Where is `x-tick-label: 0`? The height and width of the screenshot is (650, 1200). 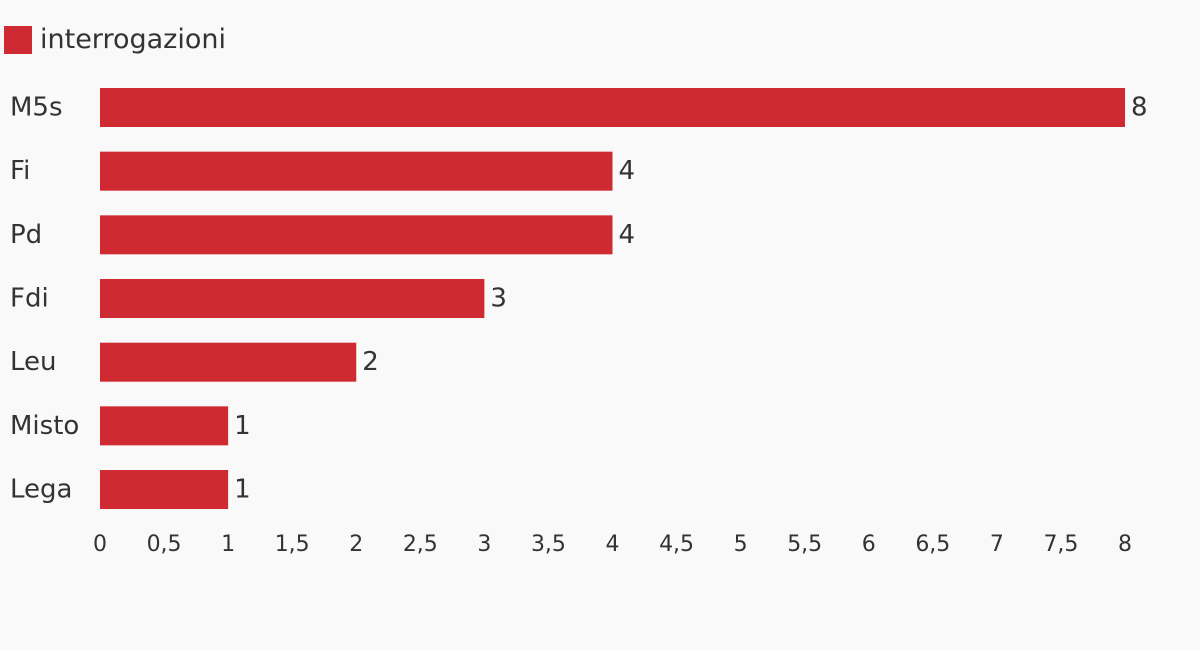 x-tick-label: 0 is located at coordinates (100, 544).